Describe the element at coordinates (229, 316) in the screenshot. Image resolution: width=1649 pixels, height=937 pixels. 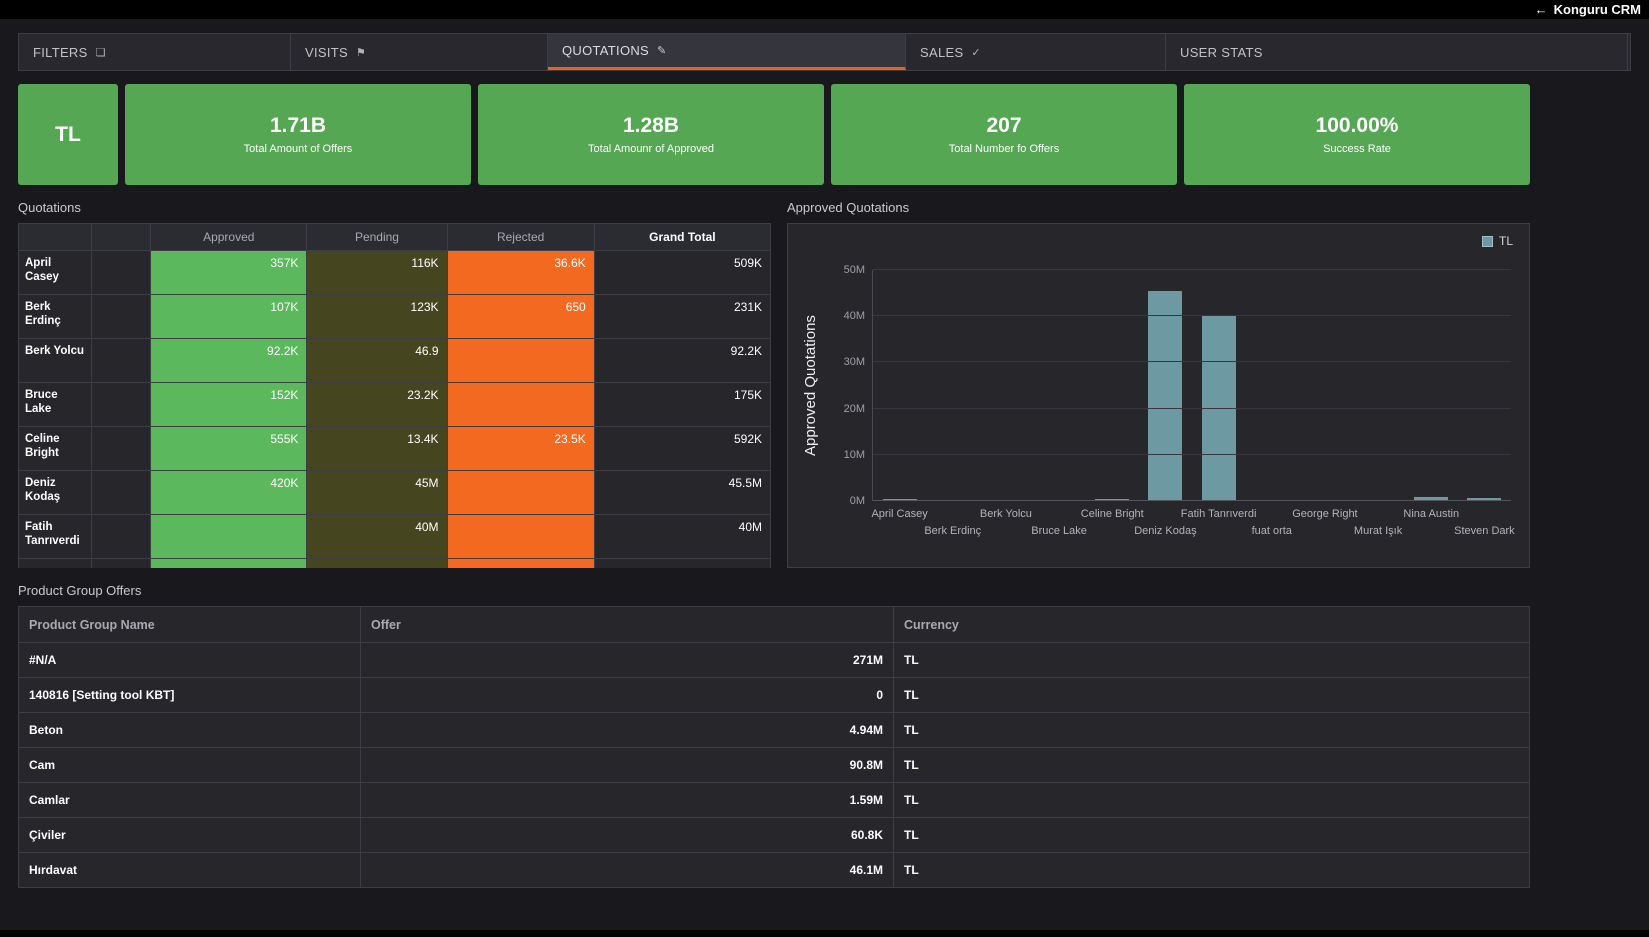
I see `cell-approved: 107K` at that location.